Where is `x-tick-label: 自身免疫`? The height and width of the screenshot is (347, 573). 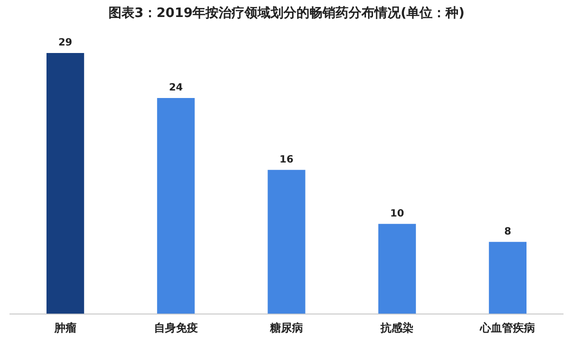 x-tick-label: 自身免疫 is located at coordinates (176, 327).